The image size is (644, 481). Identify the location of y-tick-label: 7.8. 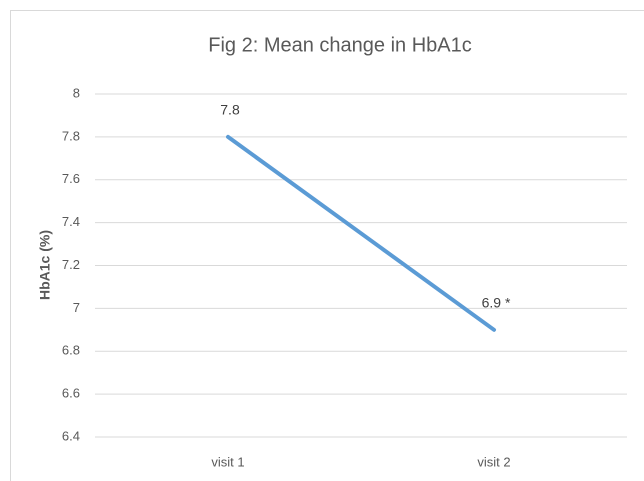
(71, 135).